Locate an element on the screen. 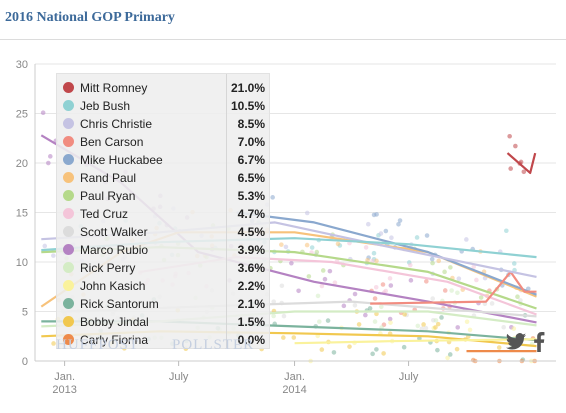 The width and height of the screenshot is (566, 413). x-tick-label: Jan. is located at coordinates (64, 377).